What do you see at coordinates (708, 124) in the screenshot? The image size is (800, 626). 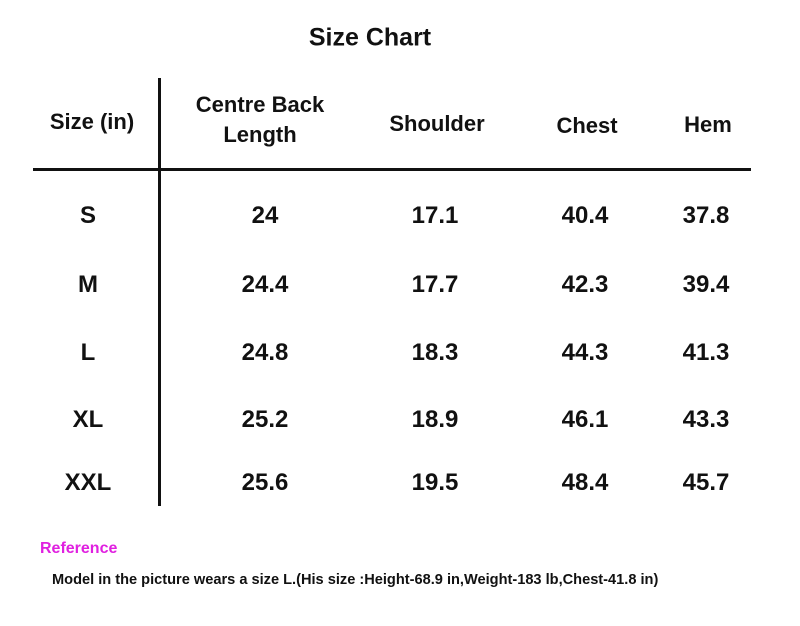 I see `column-header: Hem` at bounding box center [708, 124].